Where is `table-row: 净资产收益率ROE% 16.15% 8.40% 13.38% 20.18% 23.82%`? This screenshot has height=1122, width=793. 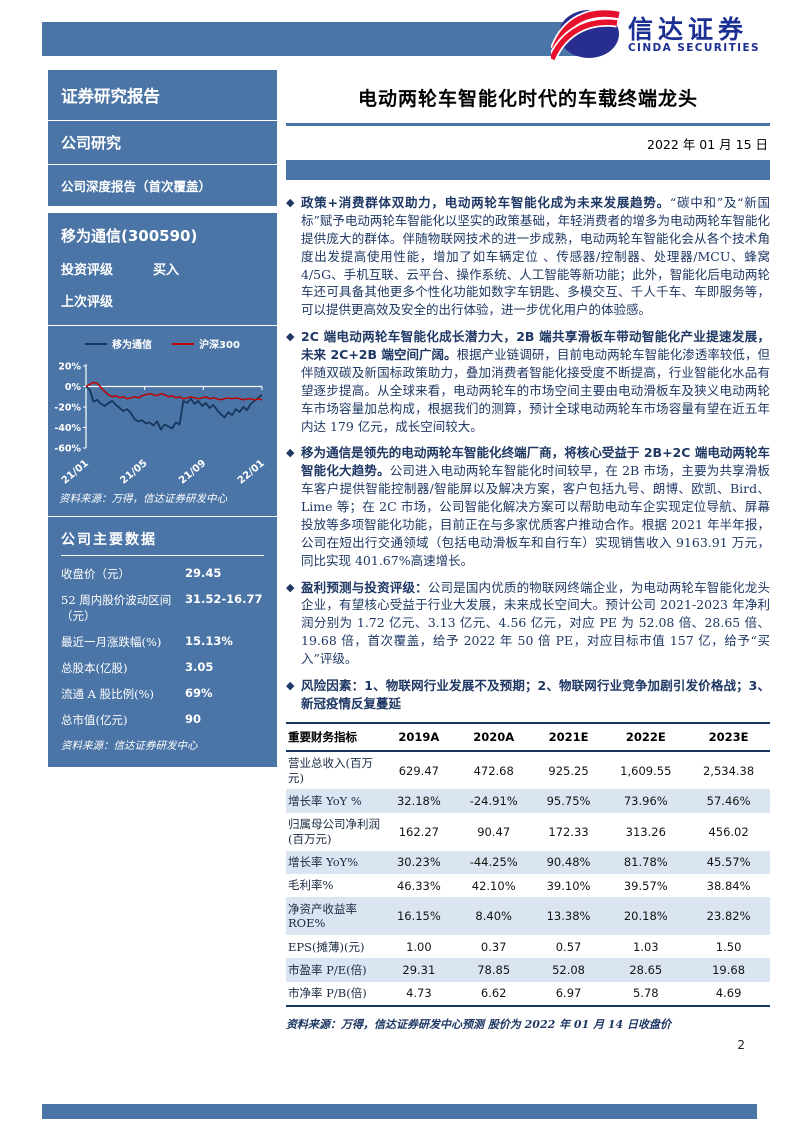 table-row: 净资产收益率ROE% 16.15% 8.40% 13.38% 20.18% 23.82% is located at coordinates (528, 916).